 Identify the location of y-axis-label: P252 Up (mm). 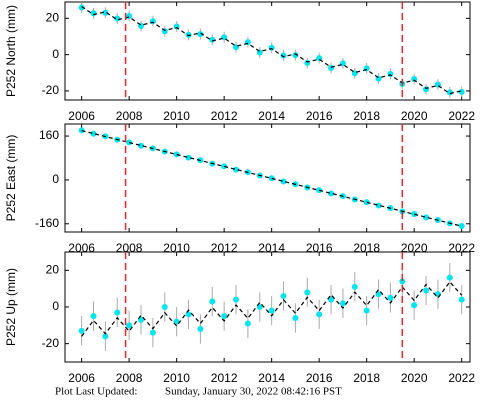
(11, 307).